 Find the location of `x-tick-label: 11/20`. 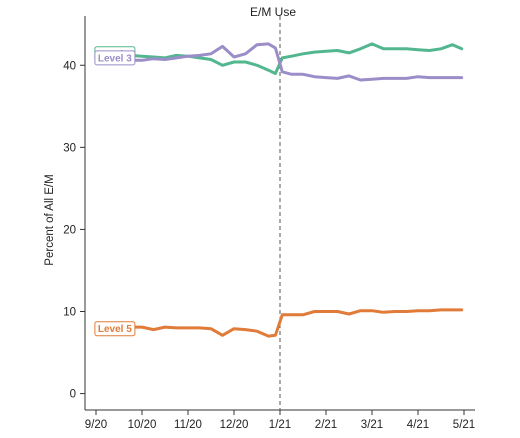

x-tick-label: 11/20 is located at coordinates (188, 425).